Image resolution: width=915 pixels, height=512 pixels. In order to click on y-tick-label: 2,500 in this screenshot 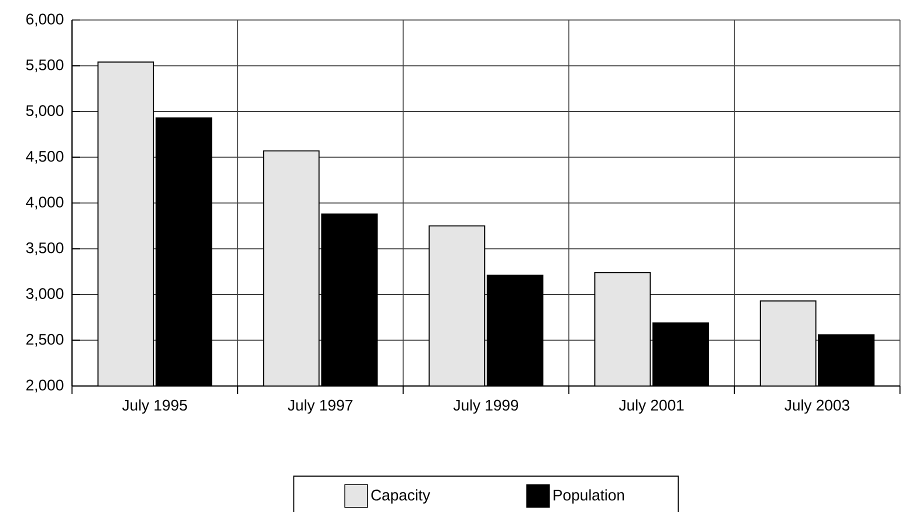, I will do `click(45, 340)`.